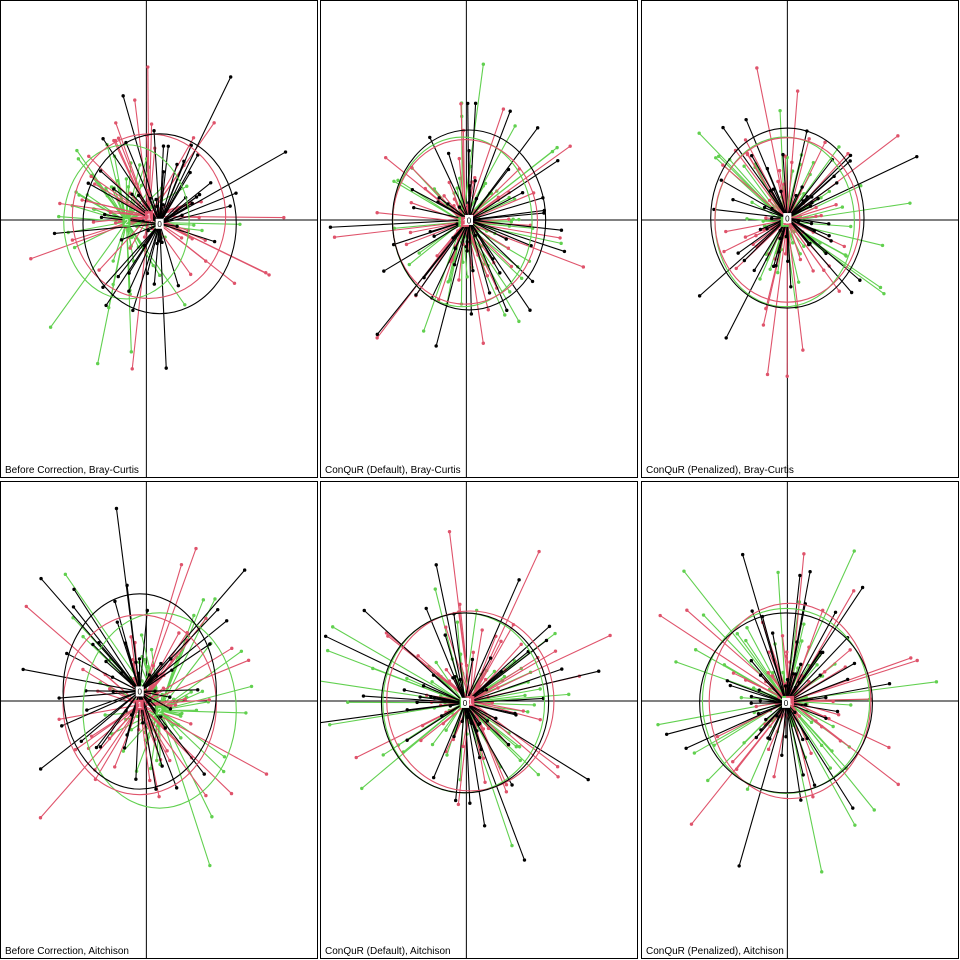 This screenshot has height=960, width=960. I want to click on ellipse-layer, so click(787, 218).